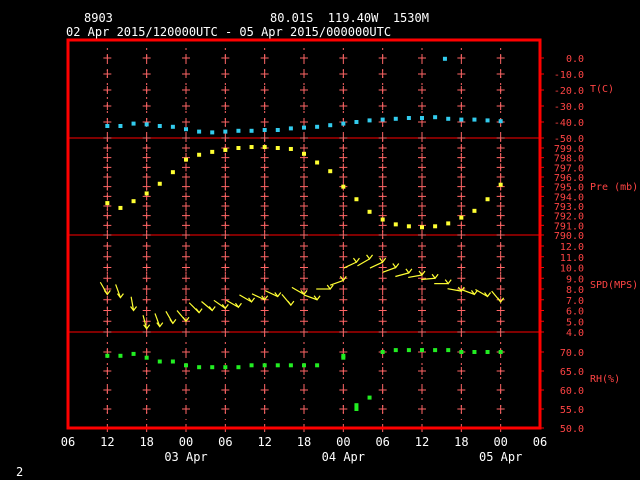  What do you see at coordinates (605, 379) in the screenshot?
I see `y-axis-label: RH(%)` at bounding box center [605, 379].